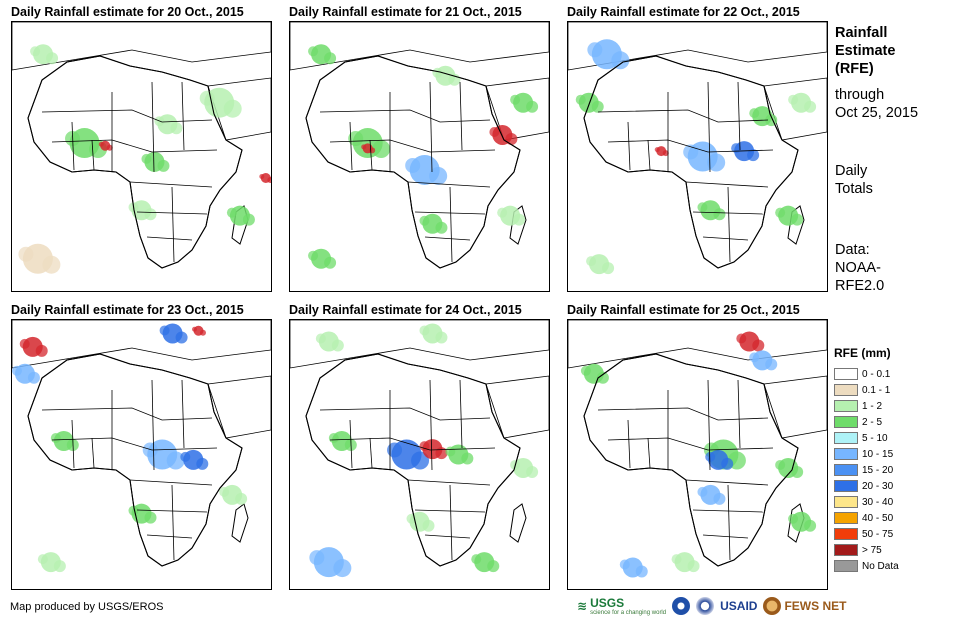 This screenshot has width=967, height=626. What do you see at coordinates (872, 406) in the screenshot?
I see `legend-label: 1 - 2` at bounding box center [872, 406].